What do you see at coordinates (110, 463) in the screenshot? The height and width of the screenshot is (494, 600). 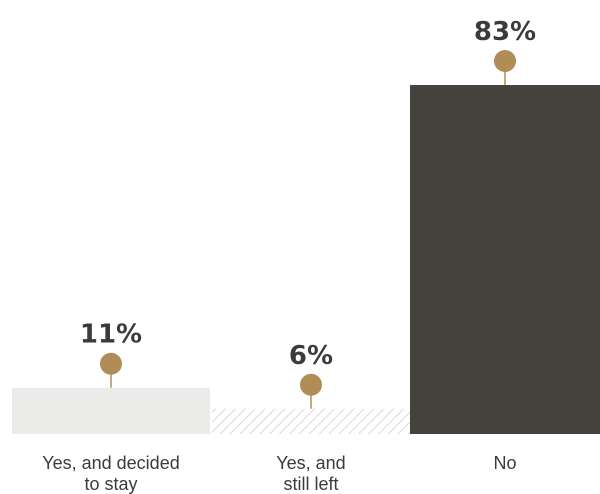 I see `category-label-1-line-1: Yes, and decided` at bounding box center [110, 463].